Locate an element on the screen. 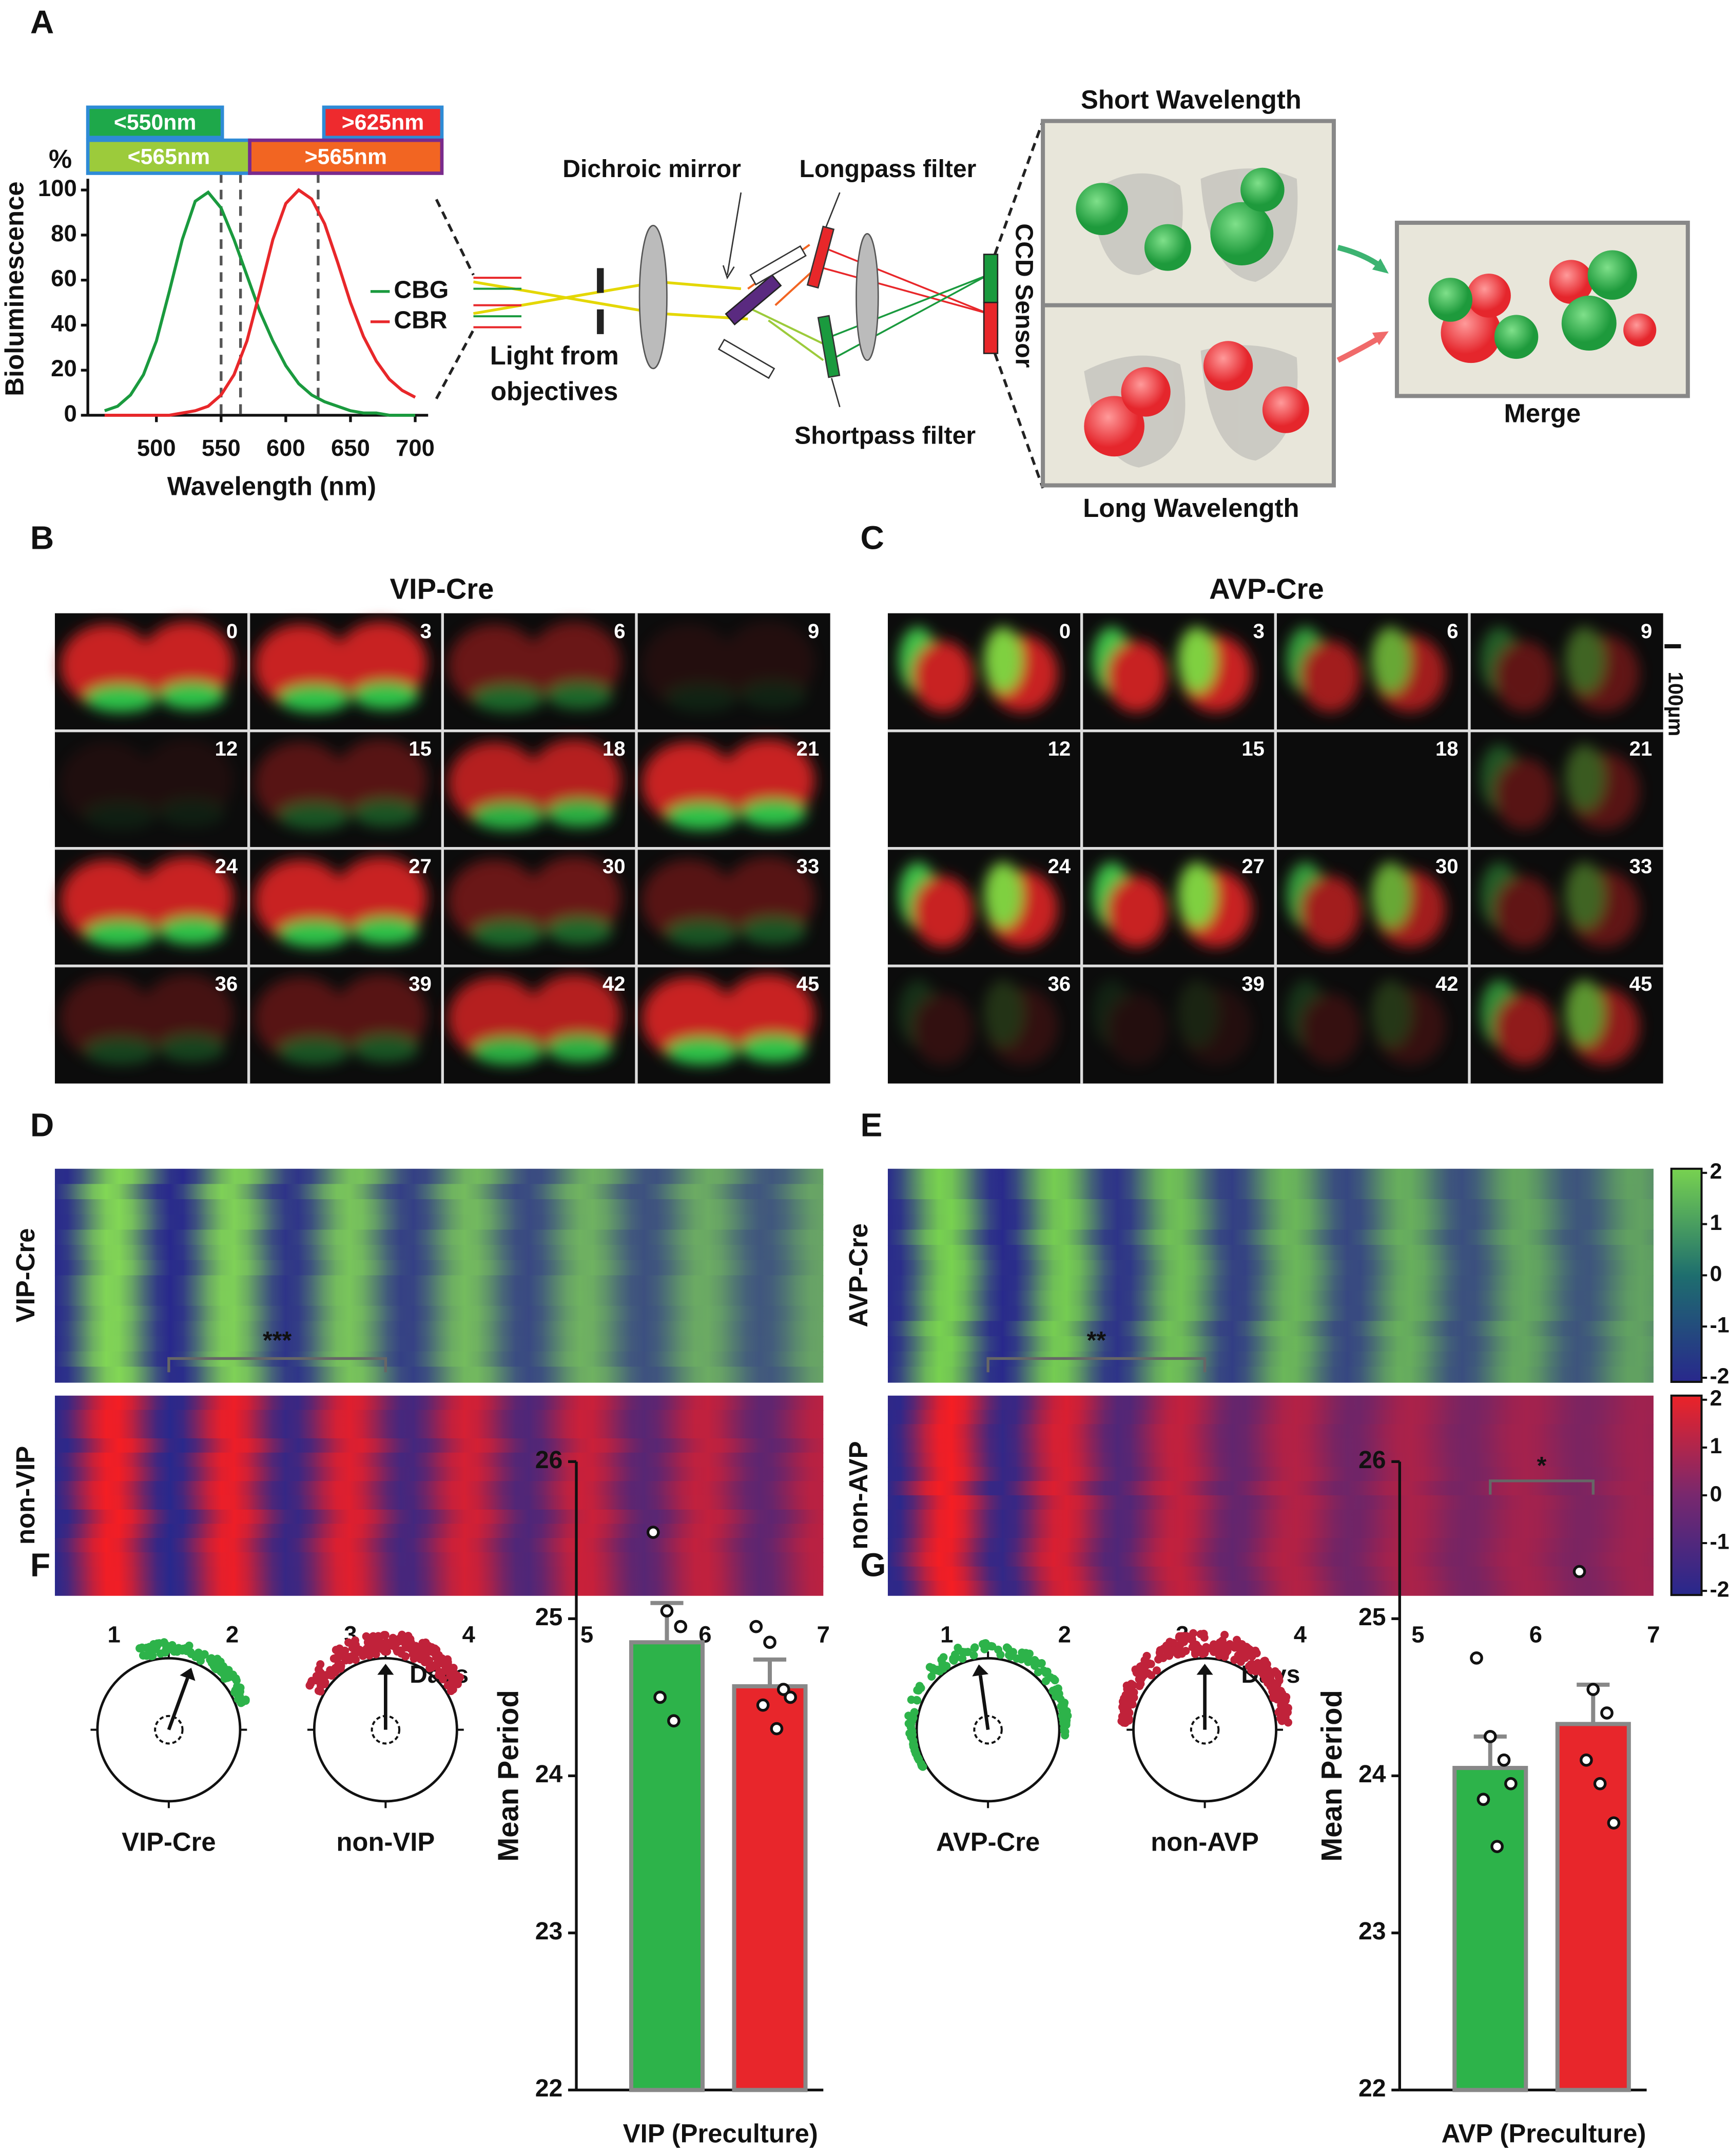 The height and width of the screenshot is (2156, 1729). mean-arrowhead is located at coordinates (385, 1669).